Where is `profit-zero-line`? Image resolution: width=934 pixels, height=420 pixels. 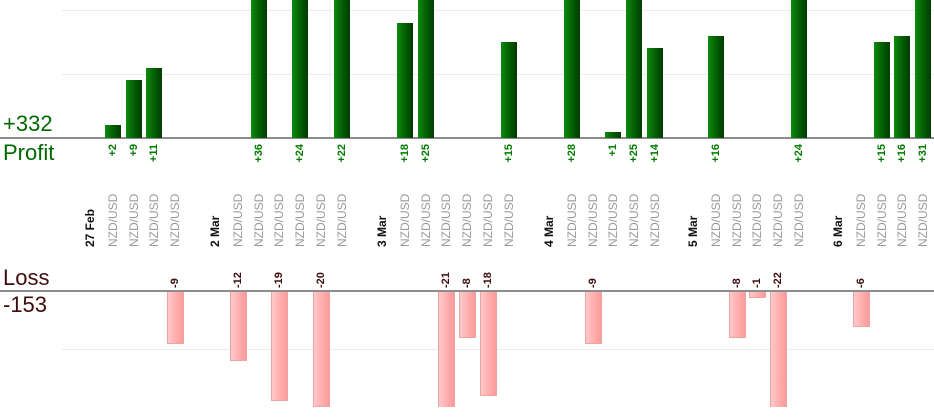
profit-zero-line is located at coordinates (467, 138).